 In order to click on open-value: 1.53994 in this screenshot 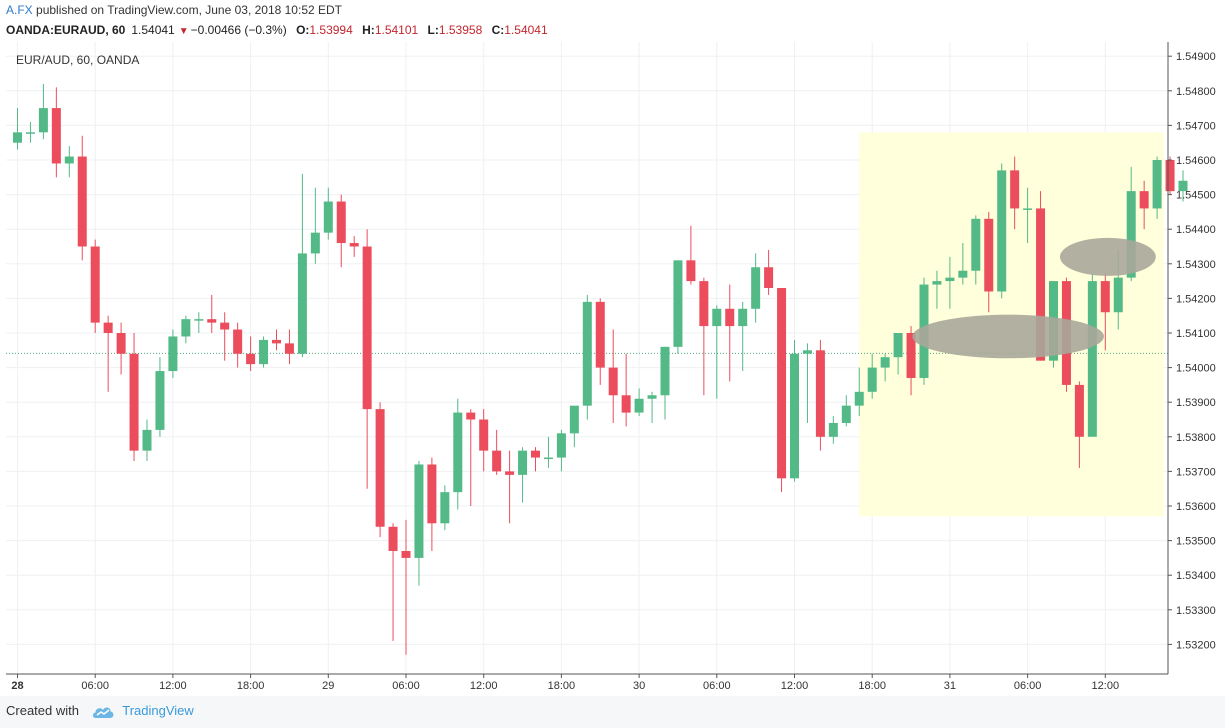, I will do `click(331, 30)`.